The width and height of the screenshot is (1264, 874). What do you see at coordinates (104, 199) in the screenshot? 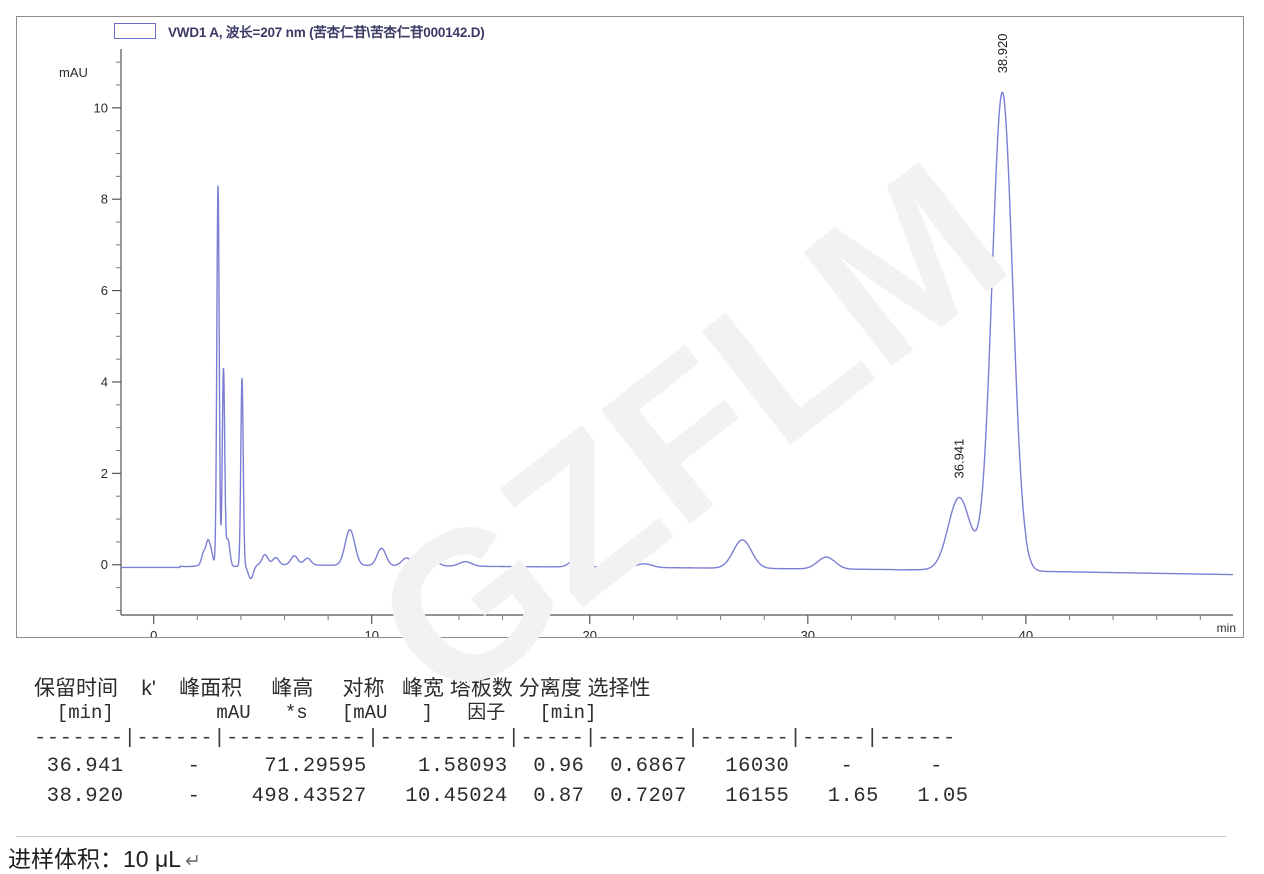
I see `svg-text: 8` at bounding box center [104, 199].